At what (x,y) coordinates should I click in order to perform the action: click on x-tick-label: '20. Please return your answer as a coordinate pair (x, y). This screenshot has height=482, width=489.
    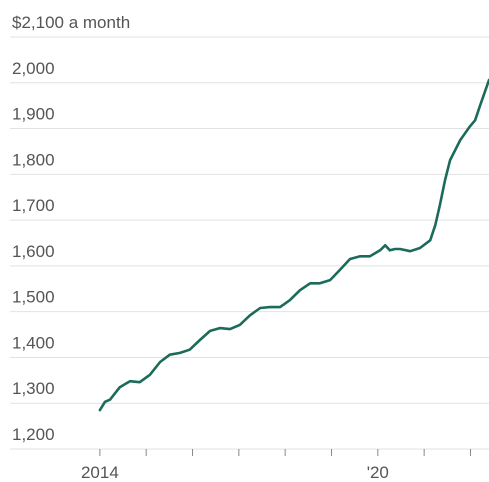
    Looking at the image, I should click on (378, 472).